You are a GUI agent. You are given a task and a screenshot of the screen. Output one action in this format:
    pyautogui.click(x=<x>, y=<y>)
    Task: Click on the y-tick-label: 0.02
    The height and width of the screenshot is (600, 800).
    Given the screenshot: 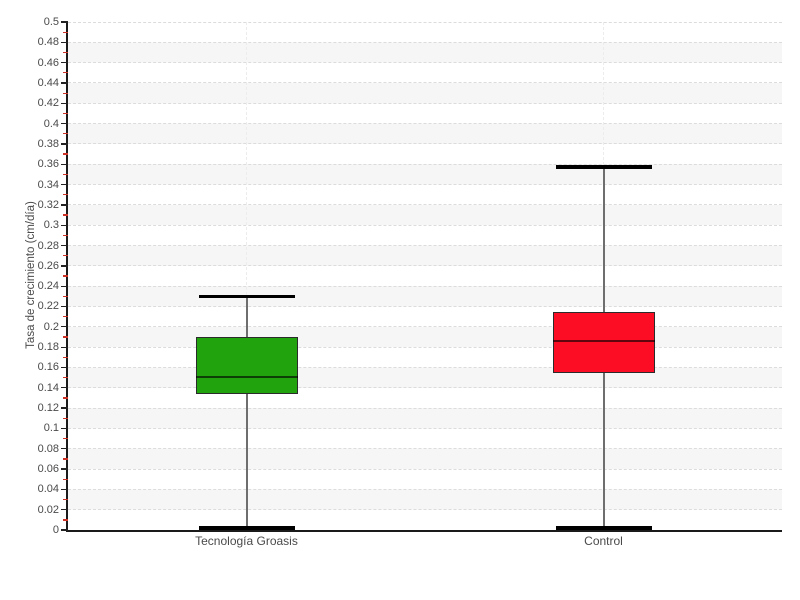 What is the action you would take?
    pyautogui.click(x=48, y=509)
    